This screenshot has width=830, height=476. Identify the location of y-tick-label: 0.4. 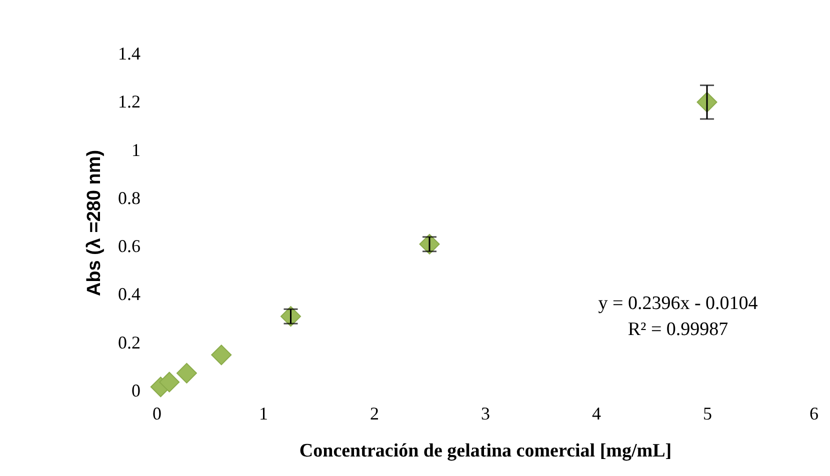
(129, 294).